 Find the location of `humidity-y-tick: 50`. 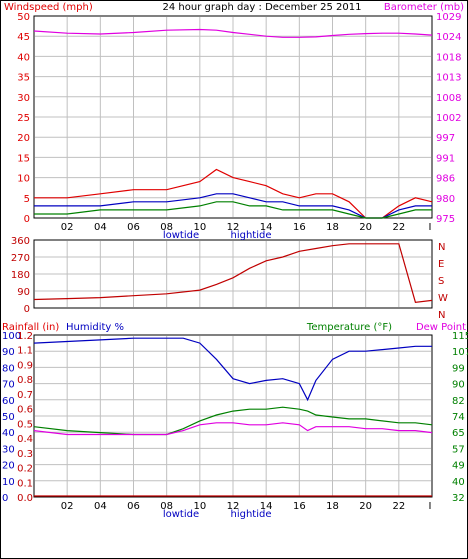

humidity-y-tick: 50 is located at coordinates (8, 417).